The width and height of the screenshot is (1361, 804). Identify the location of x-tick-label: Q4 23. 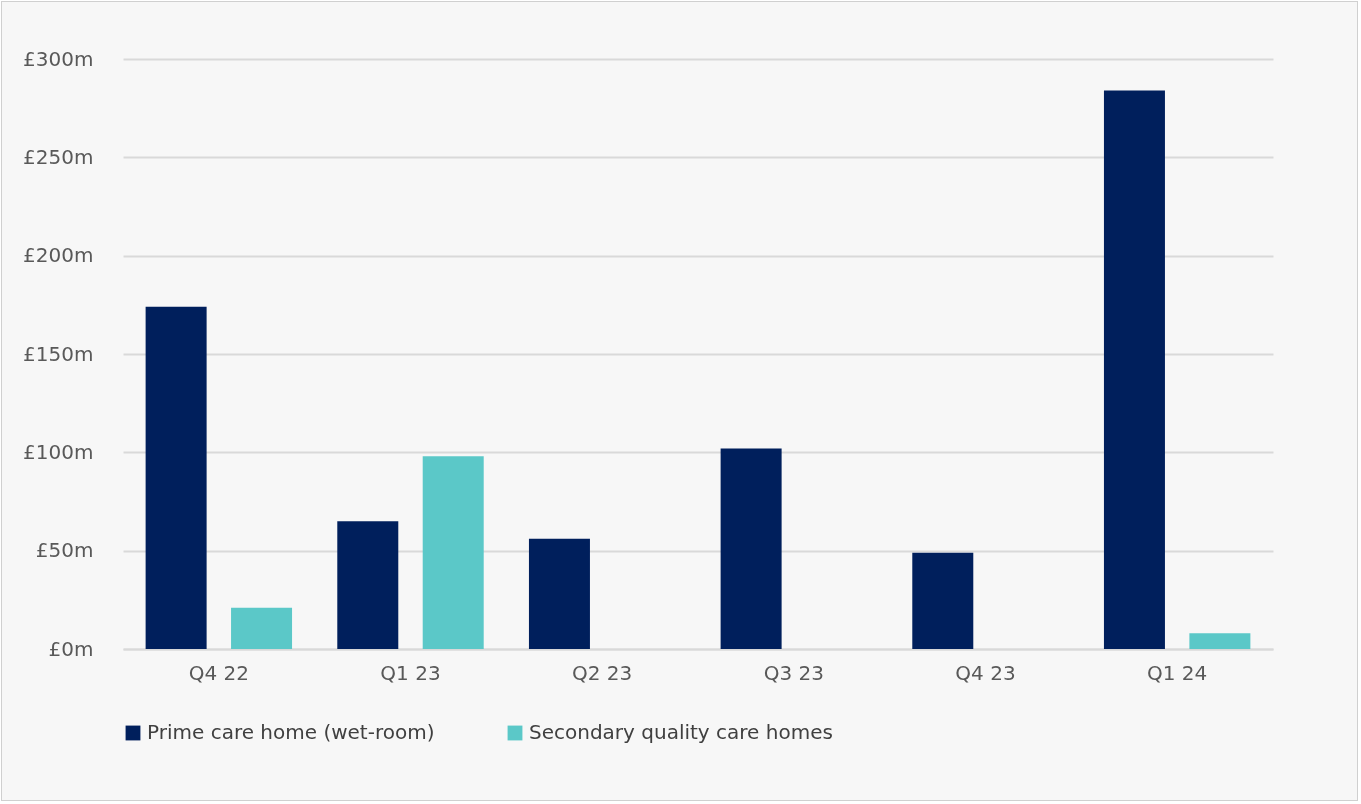
(985, 672).